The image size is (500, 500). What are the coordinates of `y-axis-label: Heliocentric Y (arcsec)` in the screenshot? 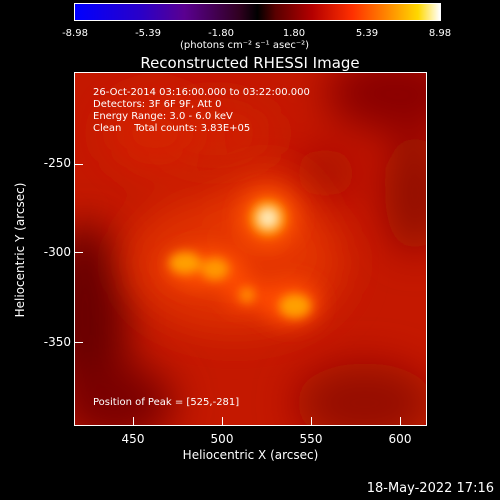 It's located at (20, 250).